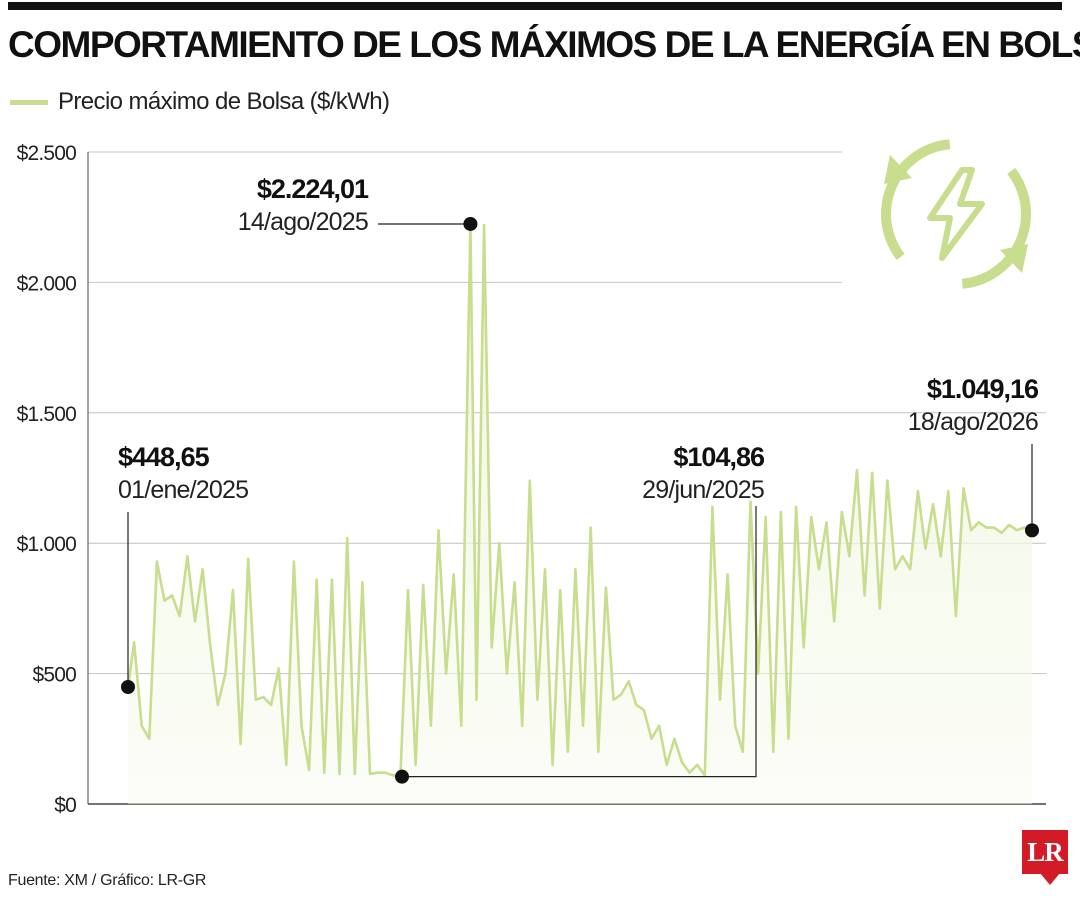  I want to click on y-tick-label: $2.000, so click(47, 283).